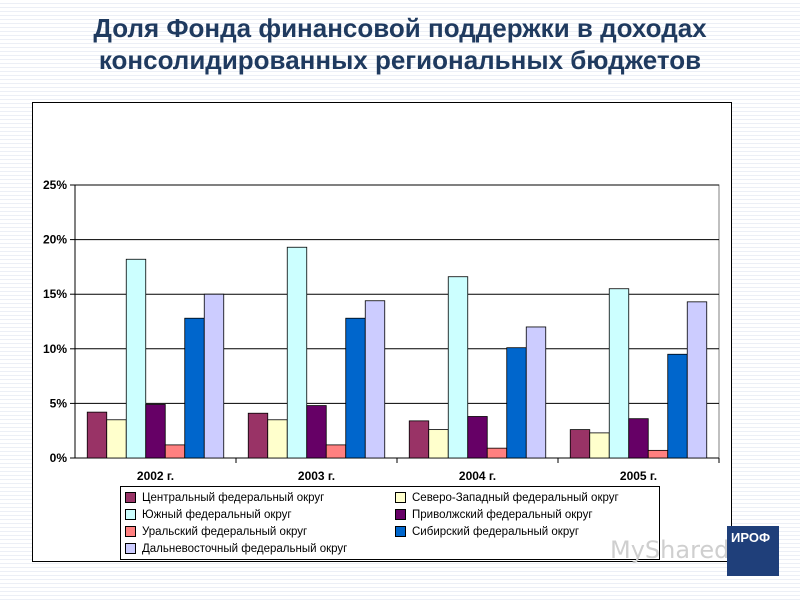 This screenshot has width=800, height=600. Describe the element at coordinates (515, 497) in the screenshot. I see `legend-label: Северо-Западный федеральный округ` at that location.